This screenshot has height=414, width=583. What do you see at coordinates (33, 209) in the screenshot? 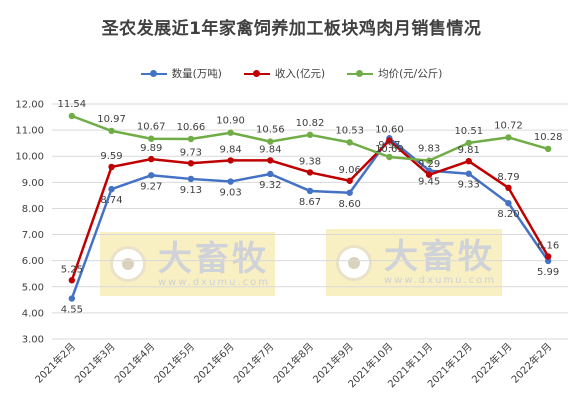
I see `y-tick-label: 8.00` at bounding box center [33, 209].